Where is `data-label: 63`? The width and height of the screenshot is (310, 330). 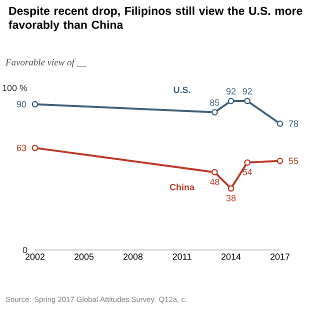
data-label: 63 is located at coordinates (21, 148).